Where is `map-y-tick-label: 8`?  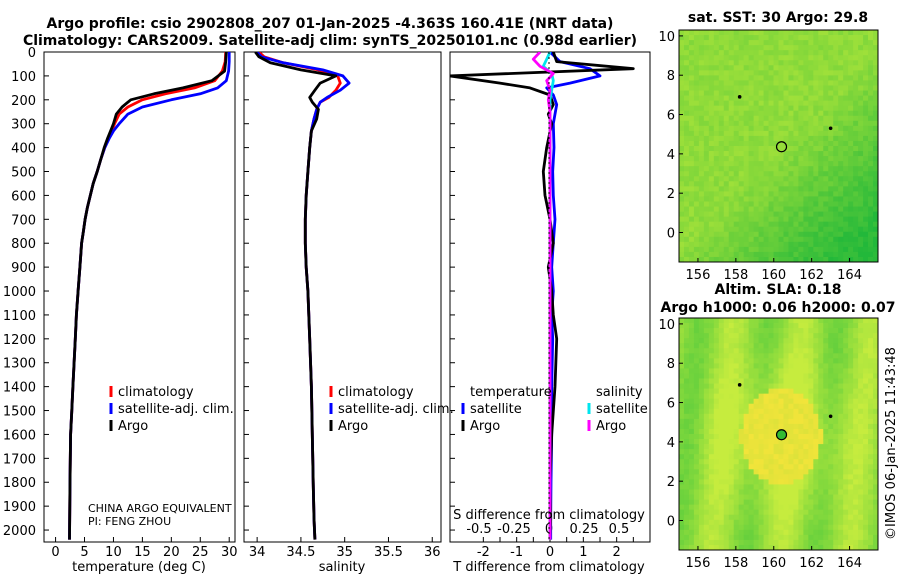 map-y-tick-label: 8 is located at coordinates (671, 76).